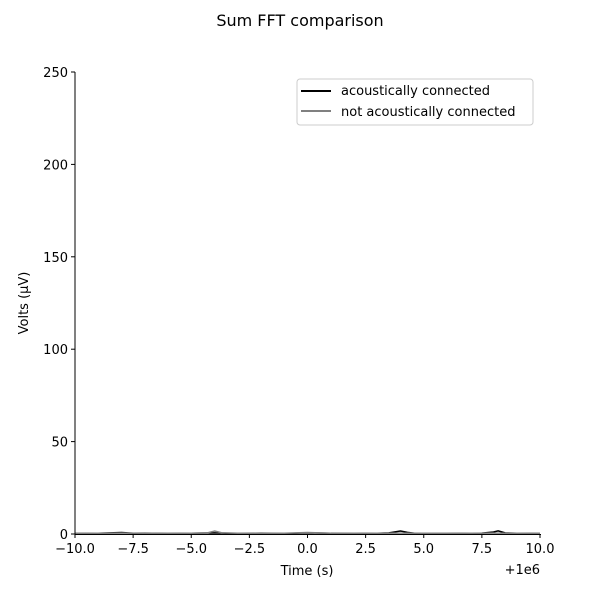 This screenshot has height=600, width=600. What do you see at coordinates (522, 570) in the screenshot?
I see `x-offset-label: +1e6` at bounding box center [522, 570].